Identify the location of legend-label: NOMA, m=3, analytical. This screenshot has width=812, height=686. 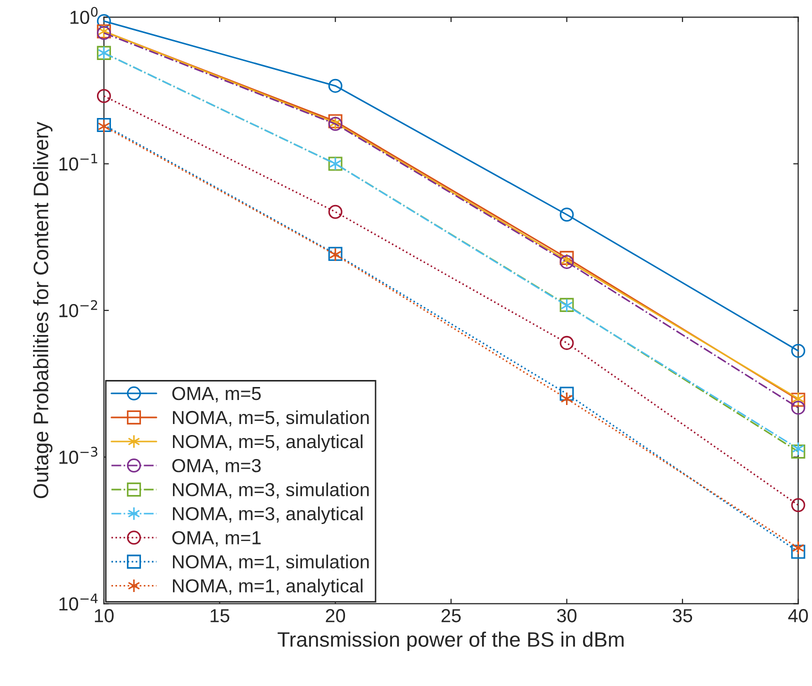
(267, 515).